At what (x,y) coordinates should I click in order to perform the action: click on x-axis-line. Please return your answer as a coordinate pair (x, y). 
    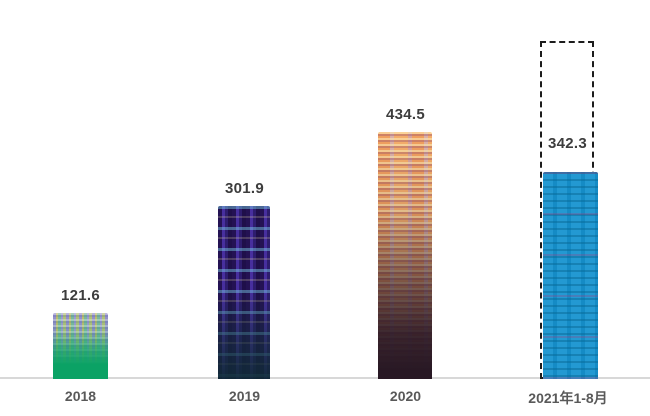
    Looking at the image, I should click on (325, 378).